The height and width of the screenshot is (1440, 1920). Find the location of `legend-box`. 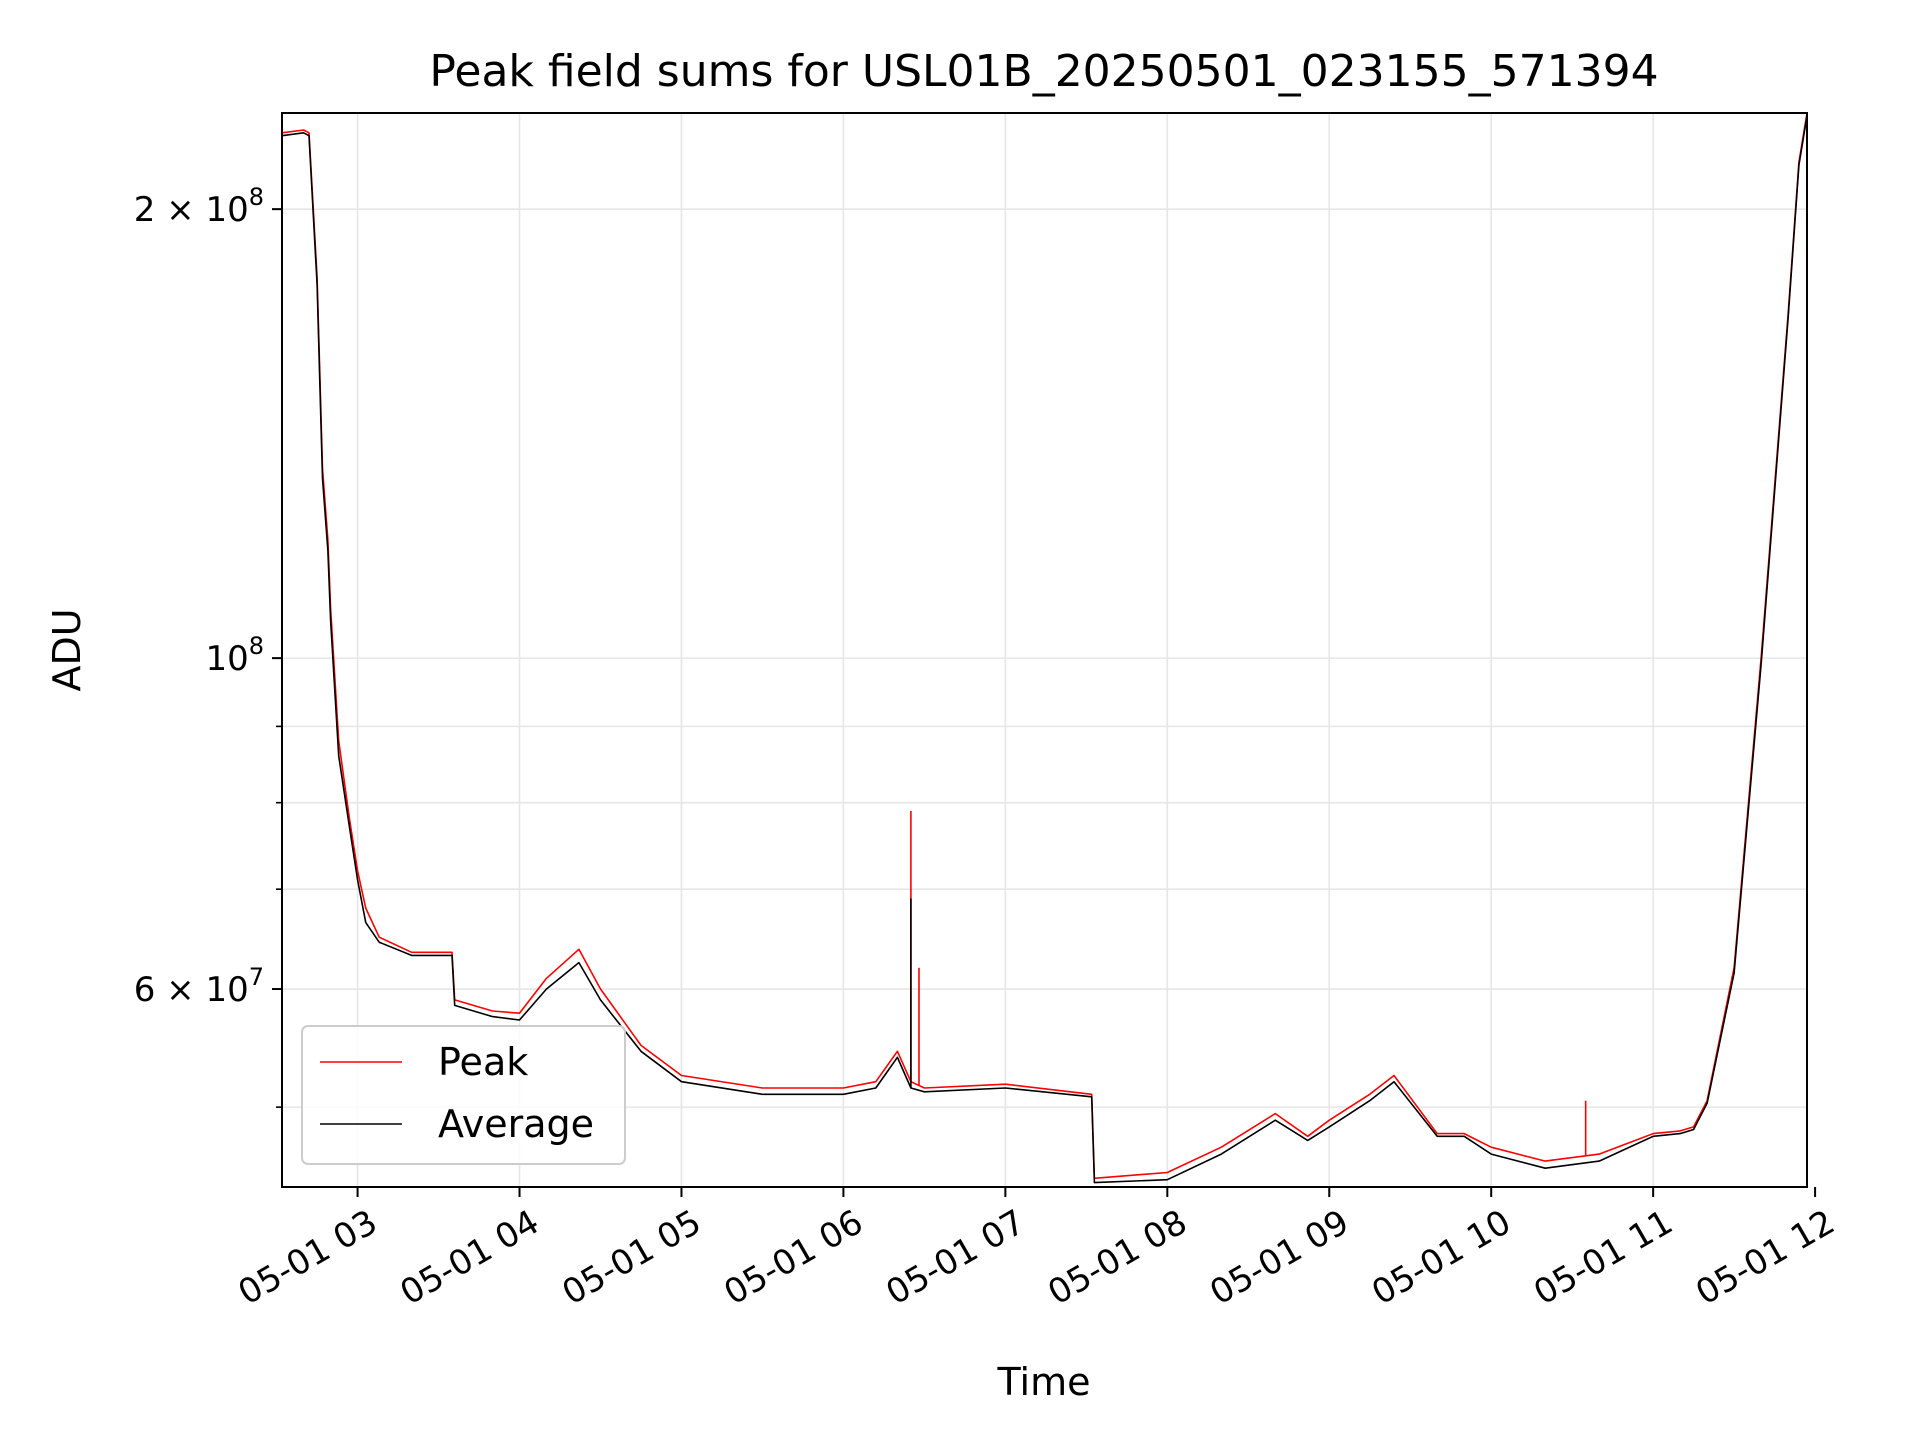

legend-box is located at coordinates (463, 1095).